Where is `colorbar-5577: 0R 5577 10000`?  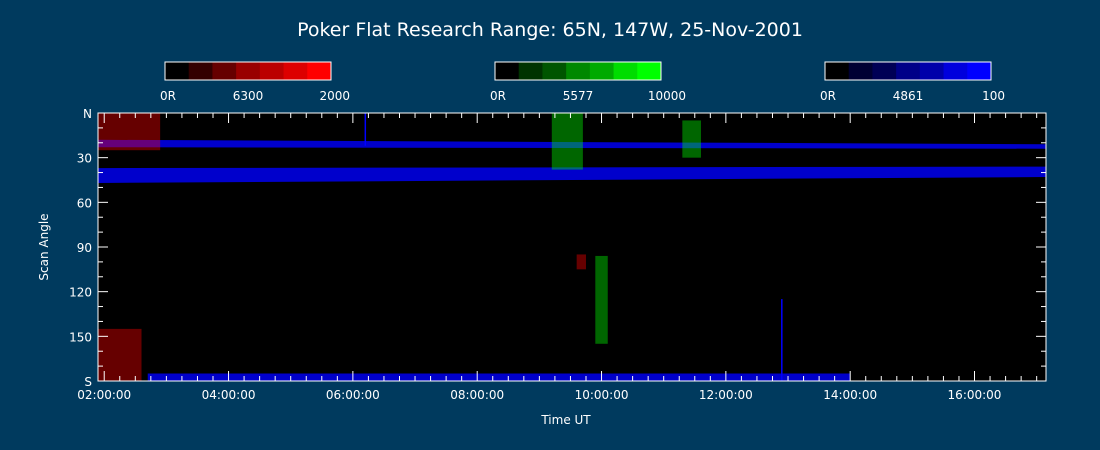 colorbar-5577: 0R 5577 10000 is located at coordinates (588, 82).